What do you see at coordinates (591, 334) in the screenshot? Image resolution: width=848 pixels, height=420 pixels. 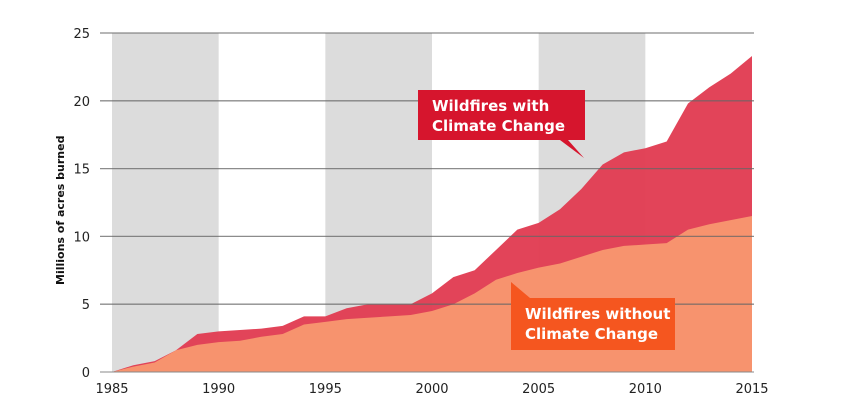 I see `callout-without-line2: Climate Change` at bounding box center [591, 334].